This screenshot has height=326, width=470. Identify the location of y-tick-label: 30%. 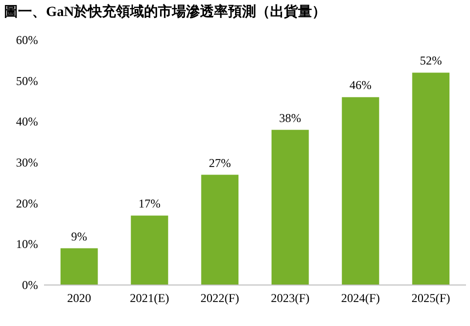
(27, 163).